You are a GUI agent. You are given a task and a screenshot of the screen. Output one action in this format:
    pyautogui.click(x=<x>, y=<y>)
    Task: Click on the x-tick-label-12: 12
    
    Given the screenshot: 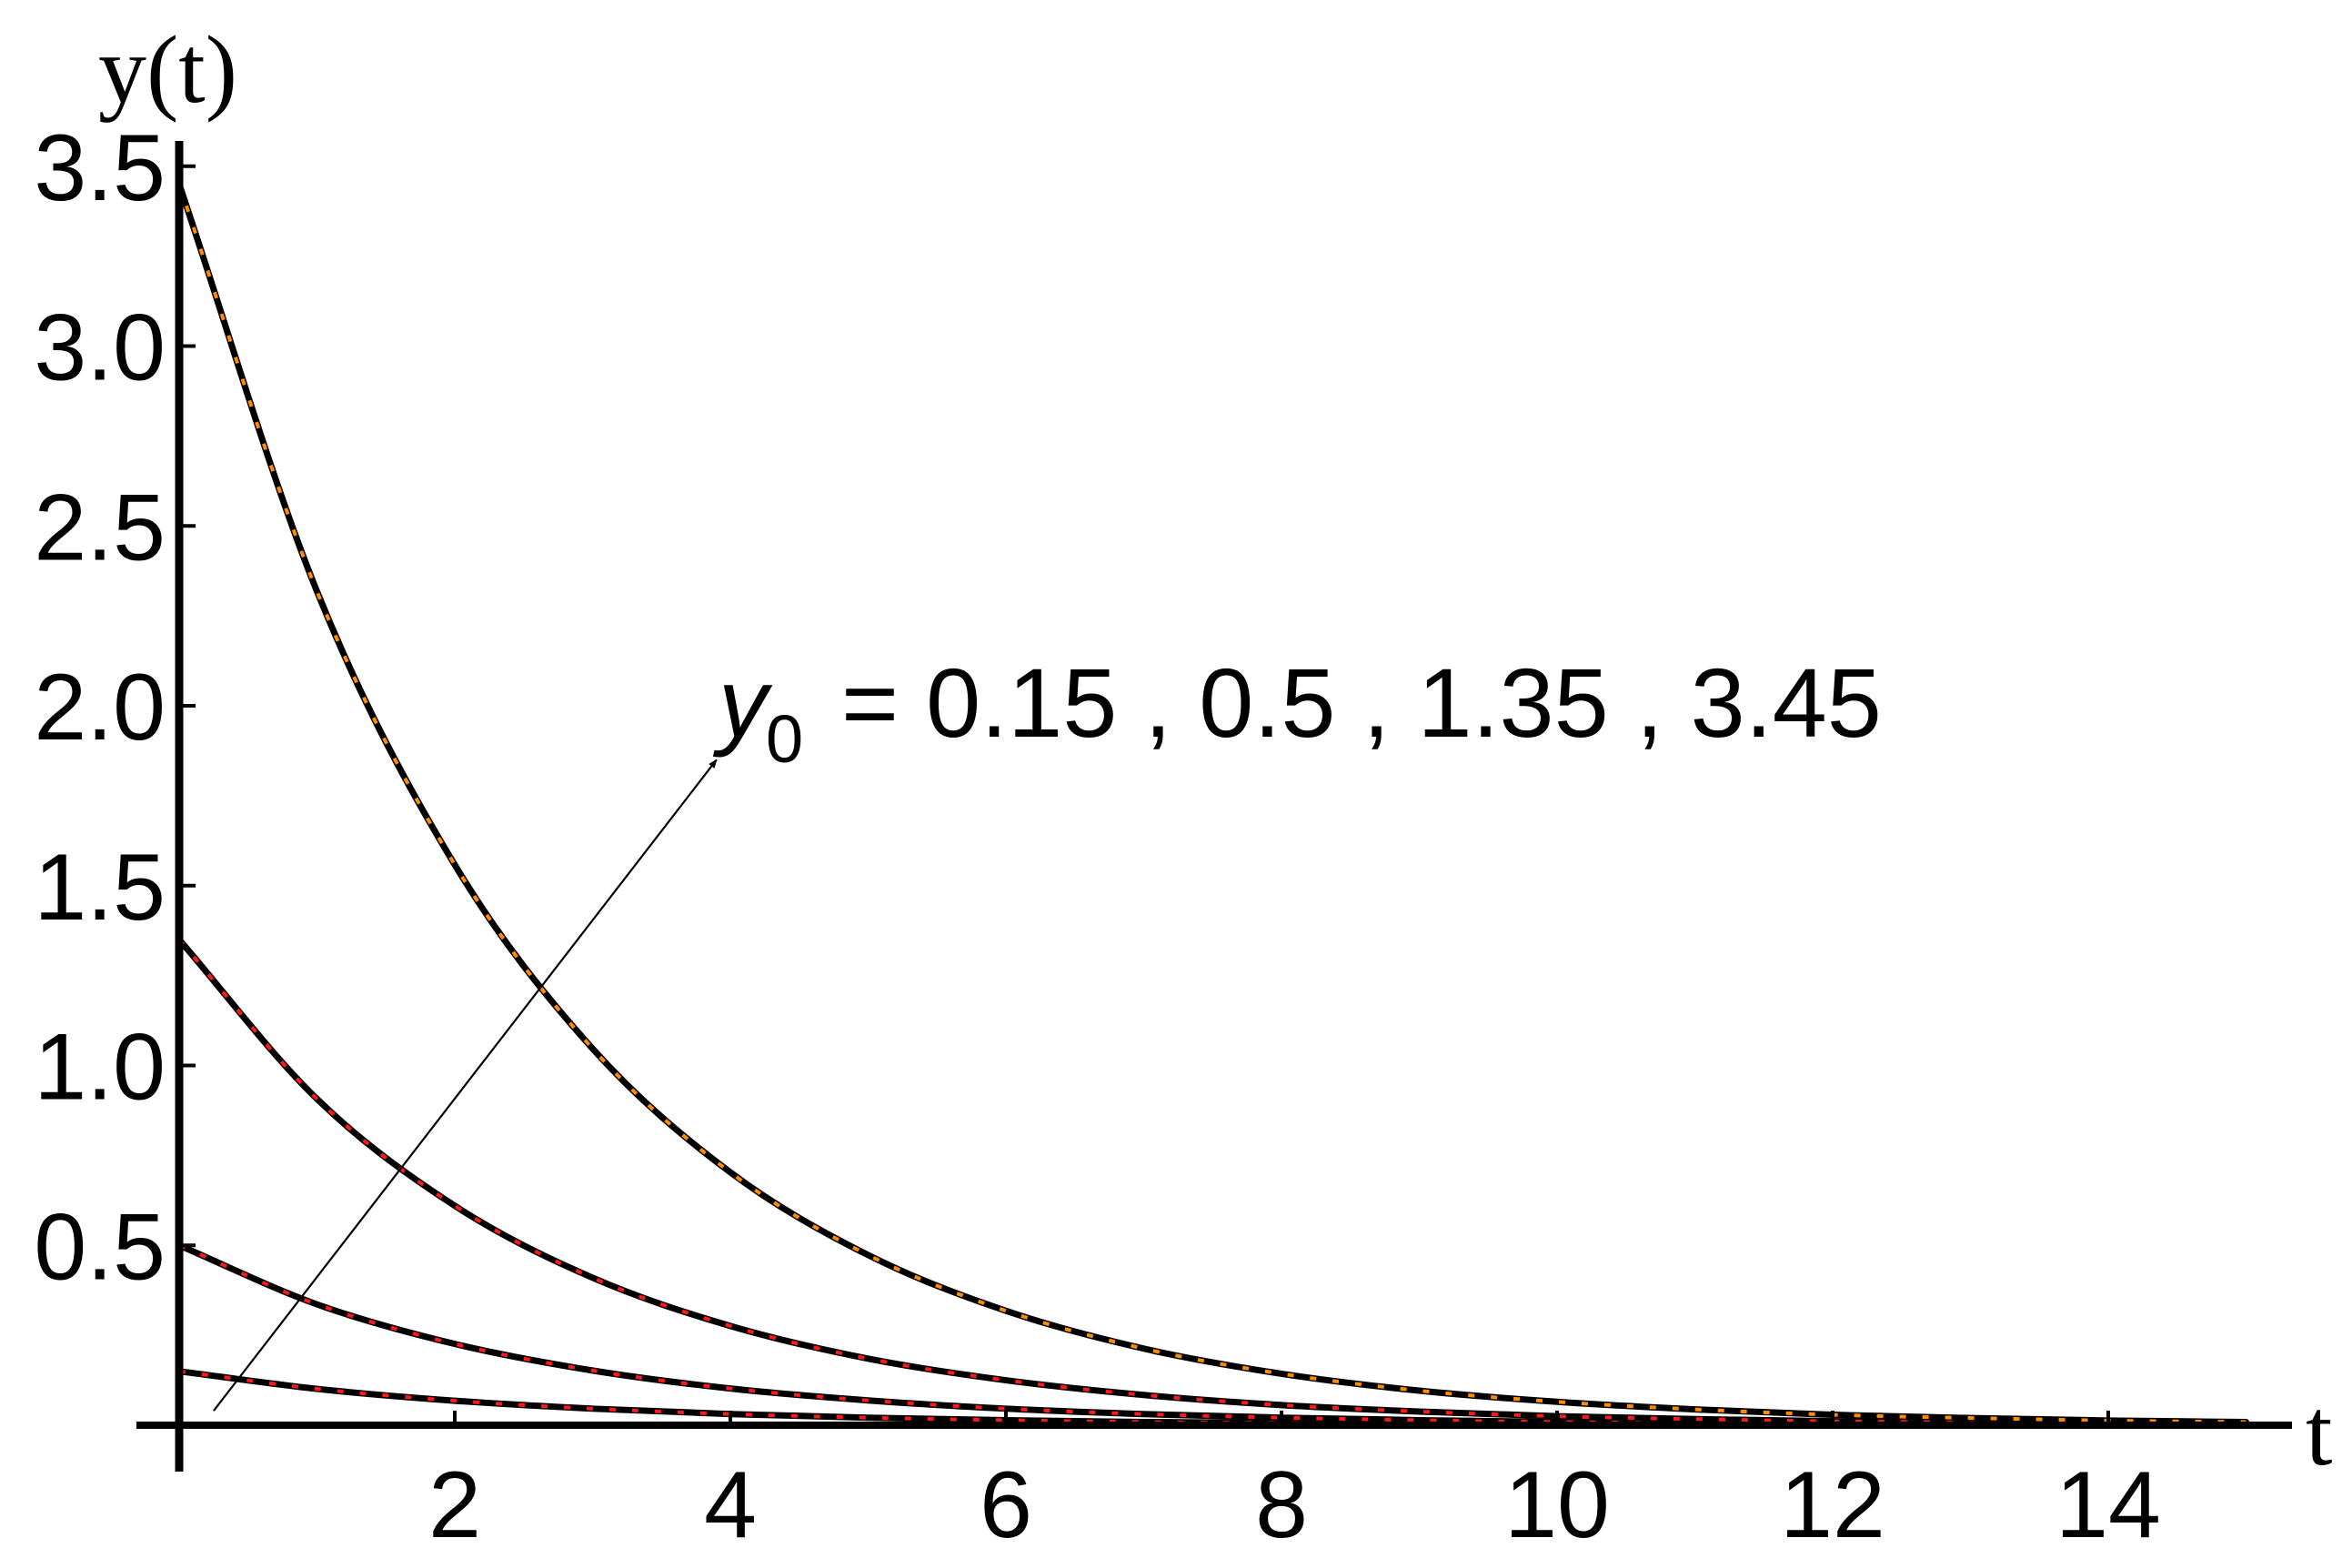 What is the action you would take?
    pyautogui.click(x=1832, y=1505)
    